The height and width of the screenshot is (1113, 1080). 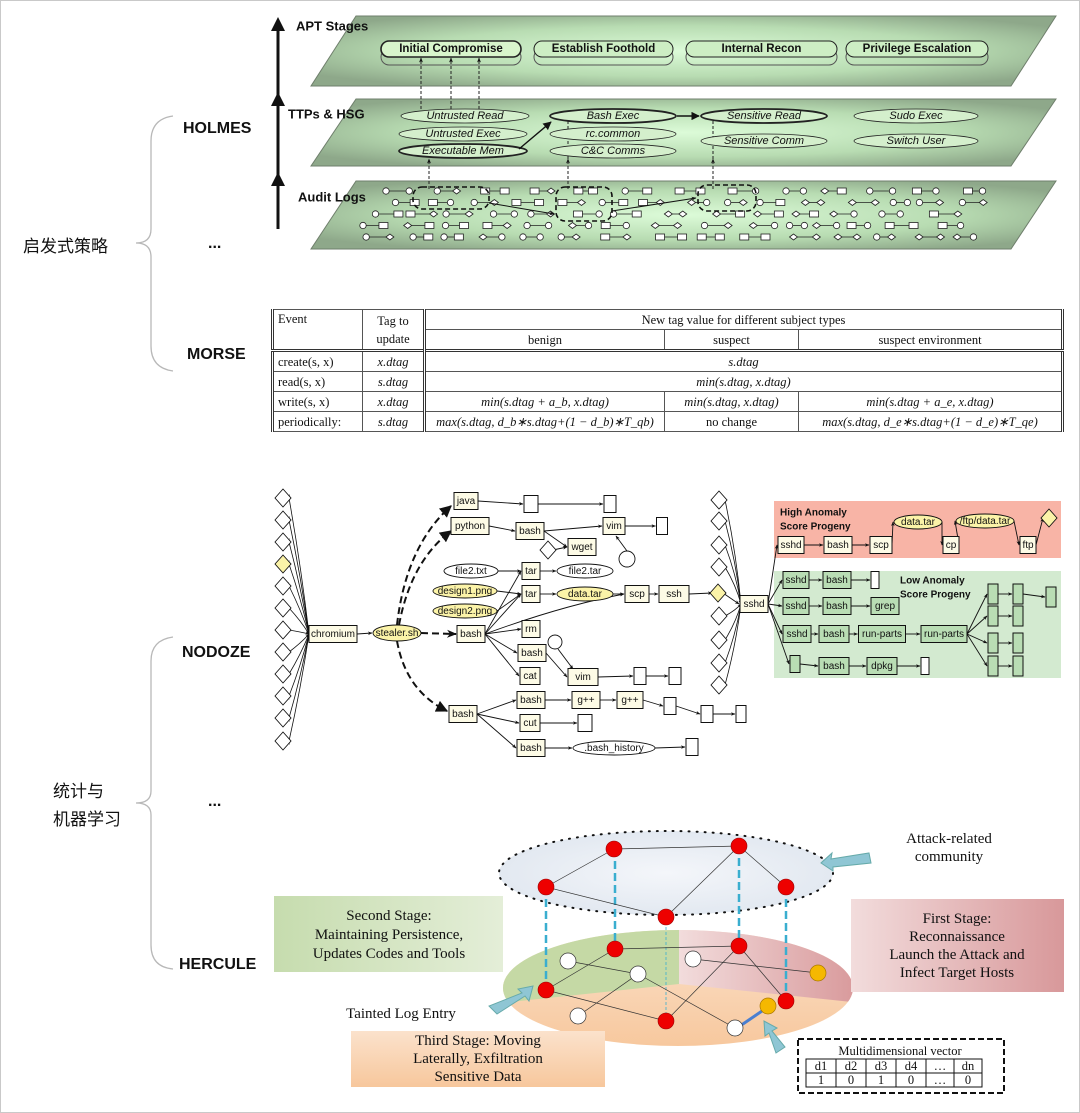 What do you see at coordinates (930, 340) in the screenshot?
I see `header-suspect-env: suspect environment` at bounding box center [930, 340].